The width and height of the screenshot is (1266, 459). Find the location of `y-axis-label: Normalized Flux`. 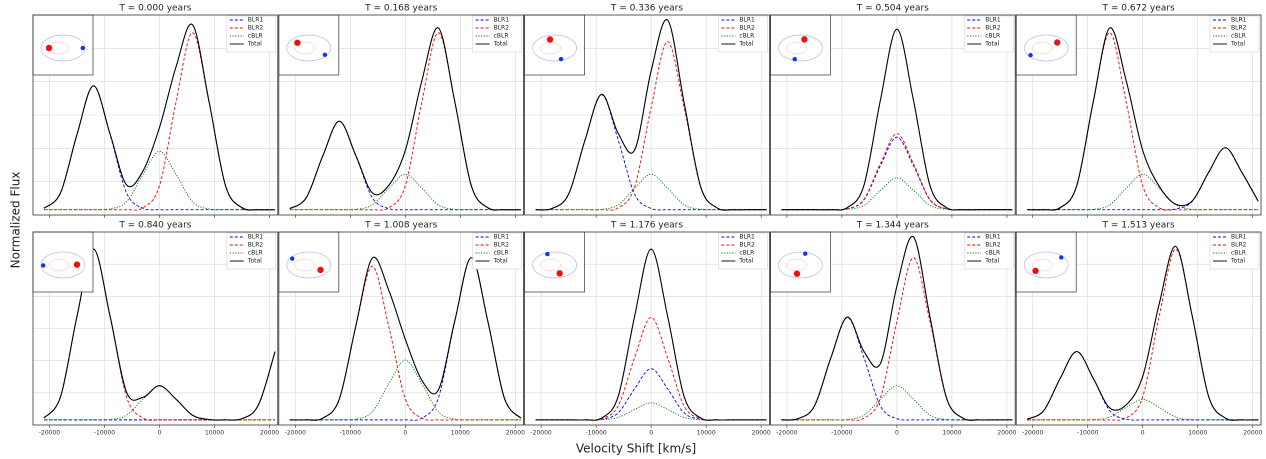

y-axis-label: Normalized Flux is located at coordinates (16, 220).